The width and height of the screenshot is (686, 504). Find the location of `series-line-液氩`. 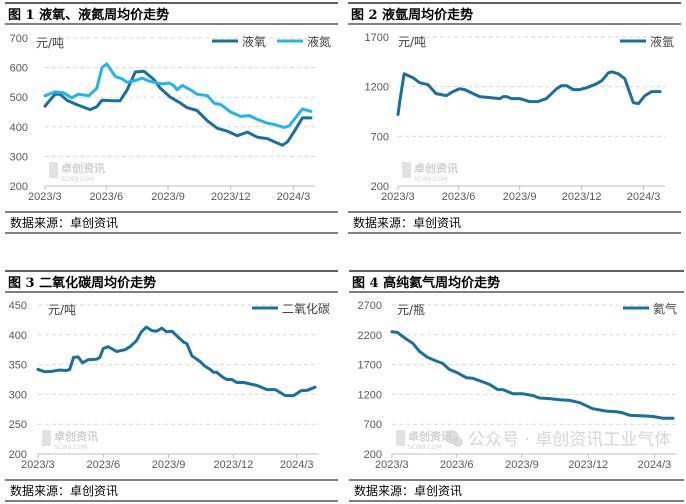

series-line-液氩 is located at coordinates (529, 93).